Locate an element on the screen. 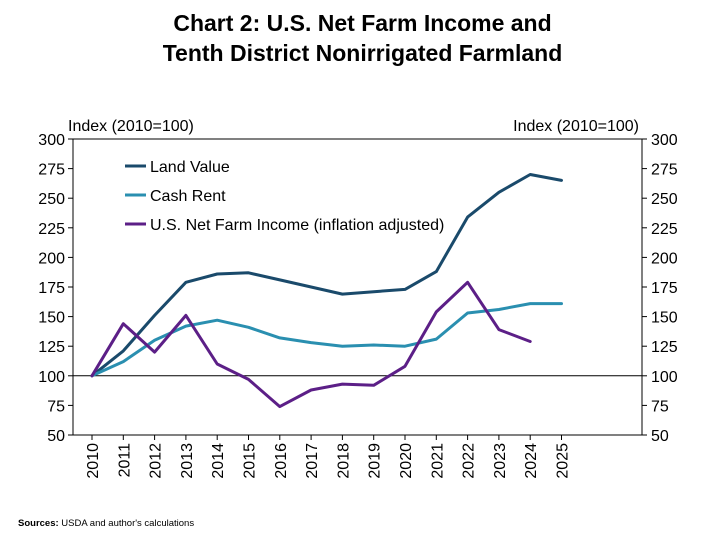 This screenshot has height=543, width=725. left-tick-label: 275 is located at coordinates (51, 170).